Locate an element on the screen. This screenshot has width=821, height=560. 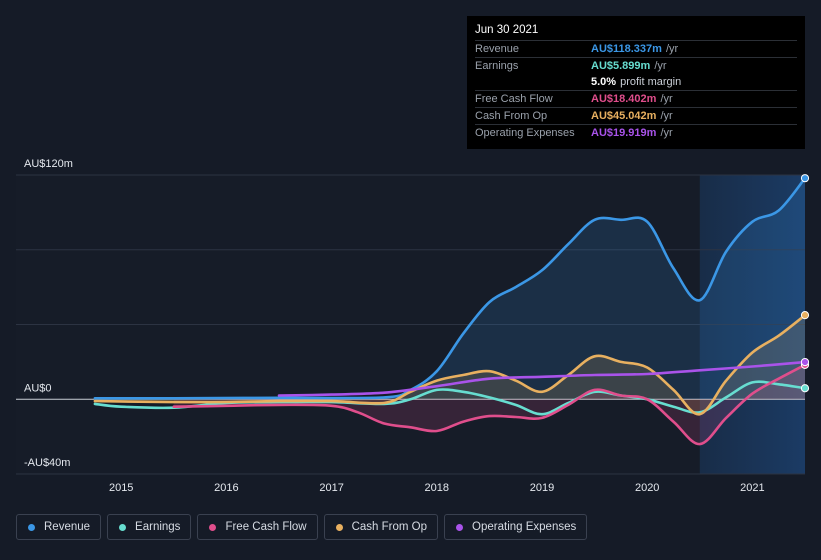
y-tick-label: AU$120m is located at coordinates (48, 164).